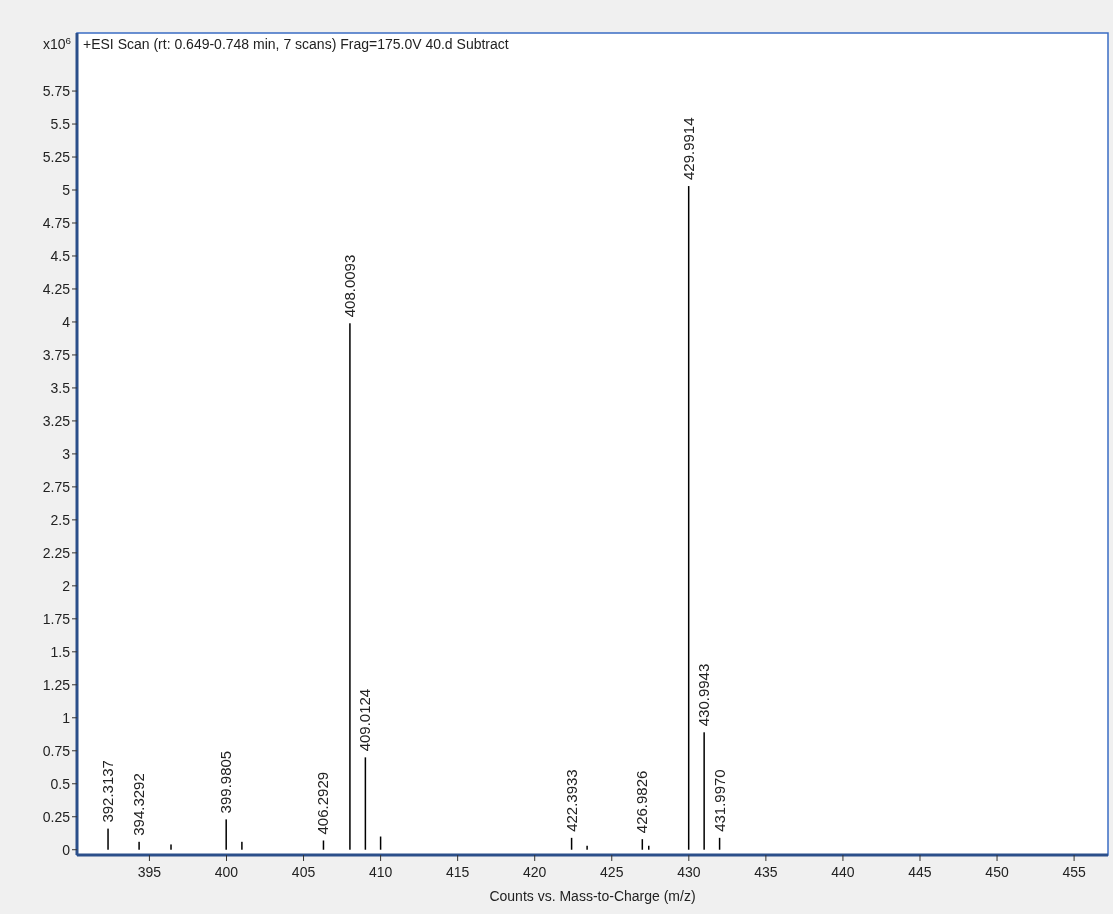  What do you see at coordinates (56, 816) in the screenshot?
I see `y-tick-label: 0.25` at bounding box center [56, 816].